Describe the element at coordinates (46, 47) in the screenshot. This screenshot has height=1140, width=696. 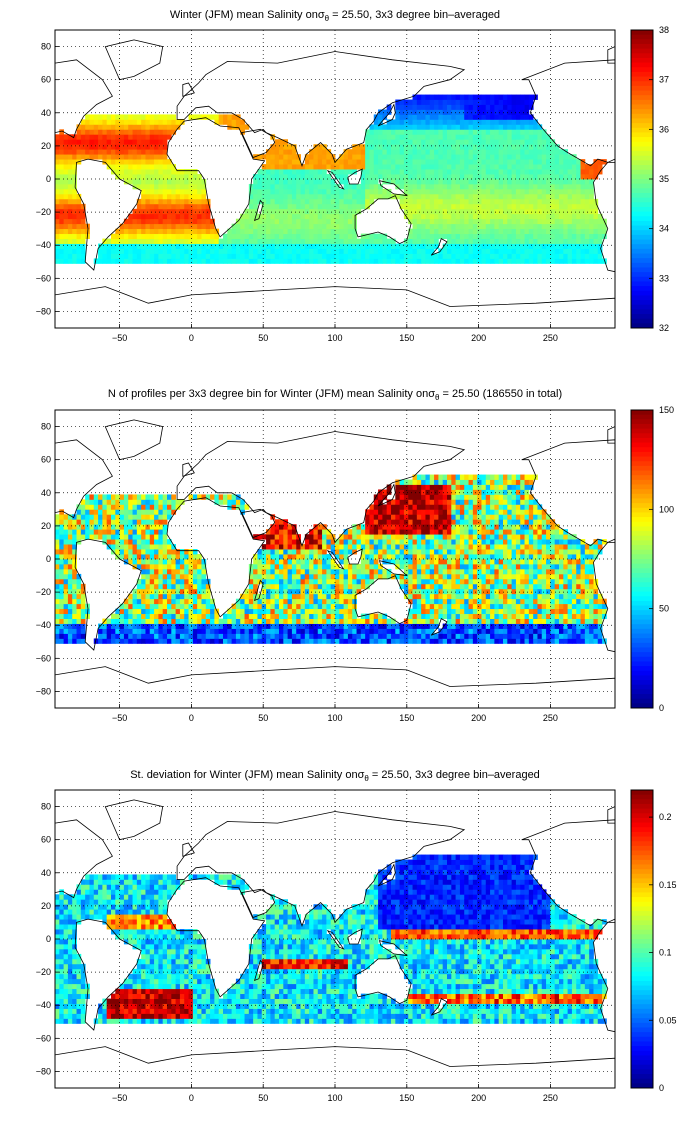
I see `y-tick-label: 80` at that location.